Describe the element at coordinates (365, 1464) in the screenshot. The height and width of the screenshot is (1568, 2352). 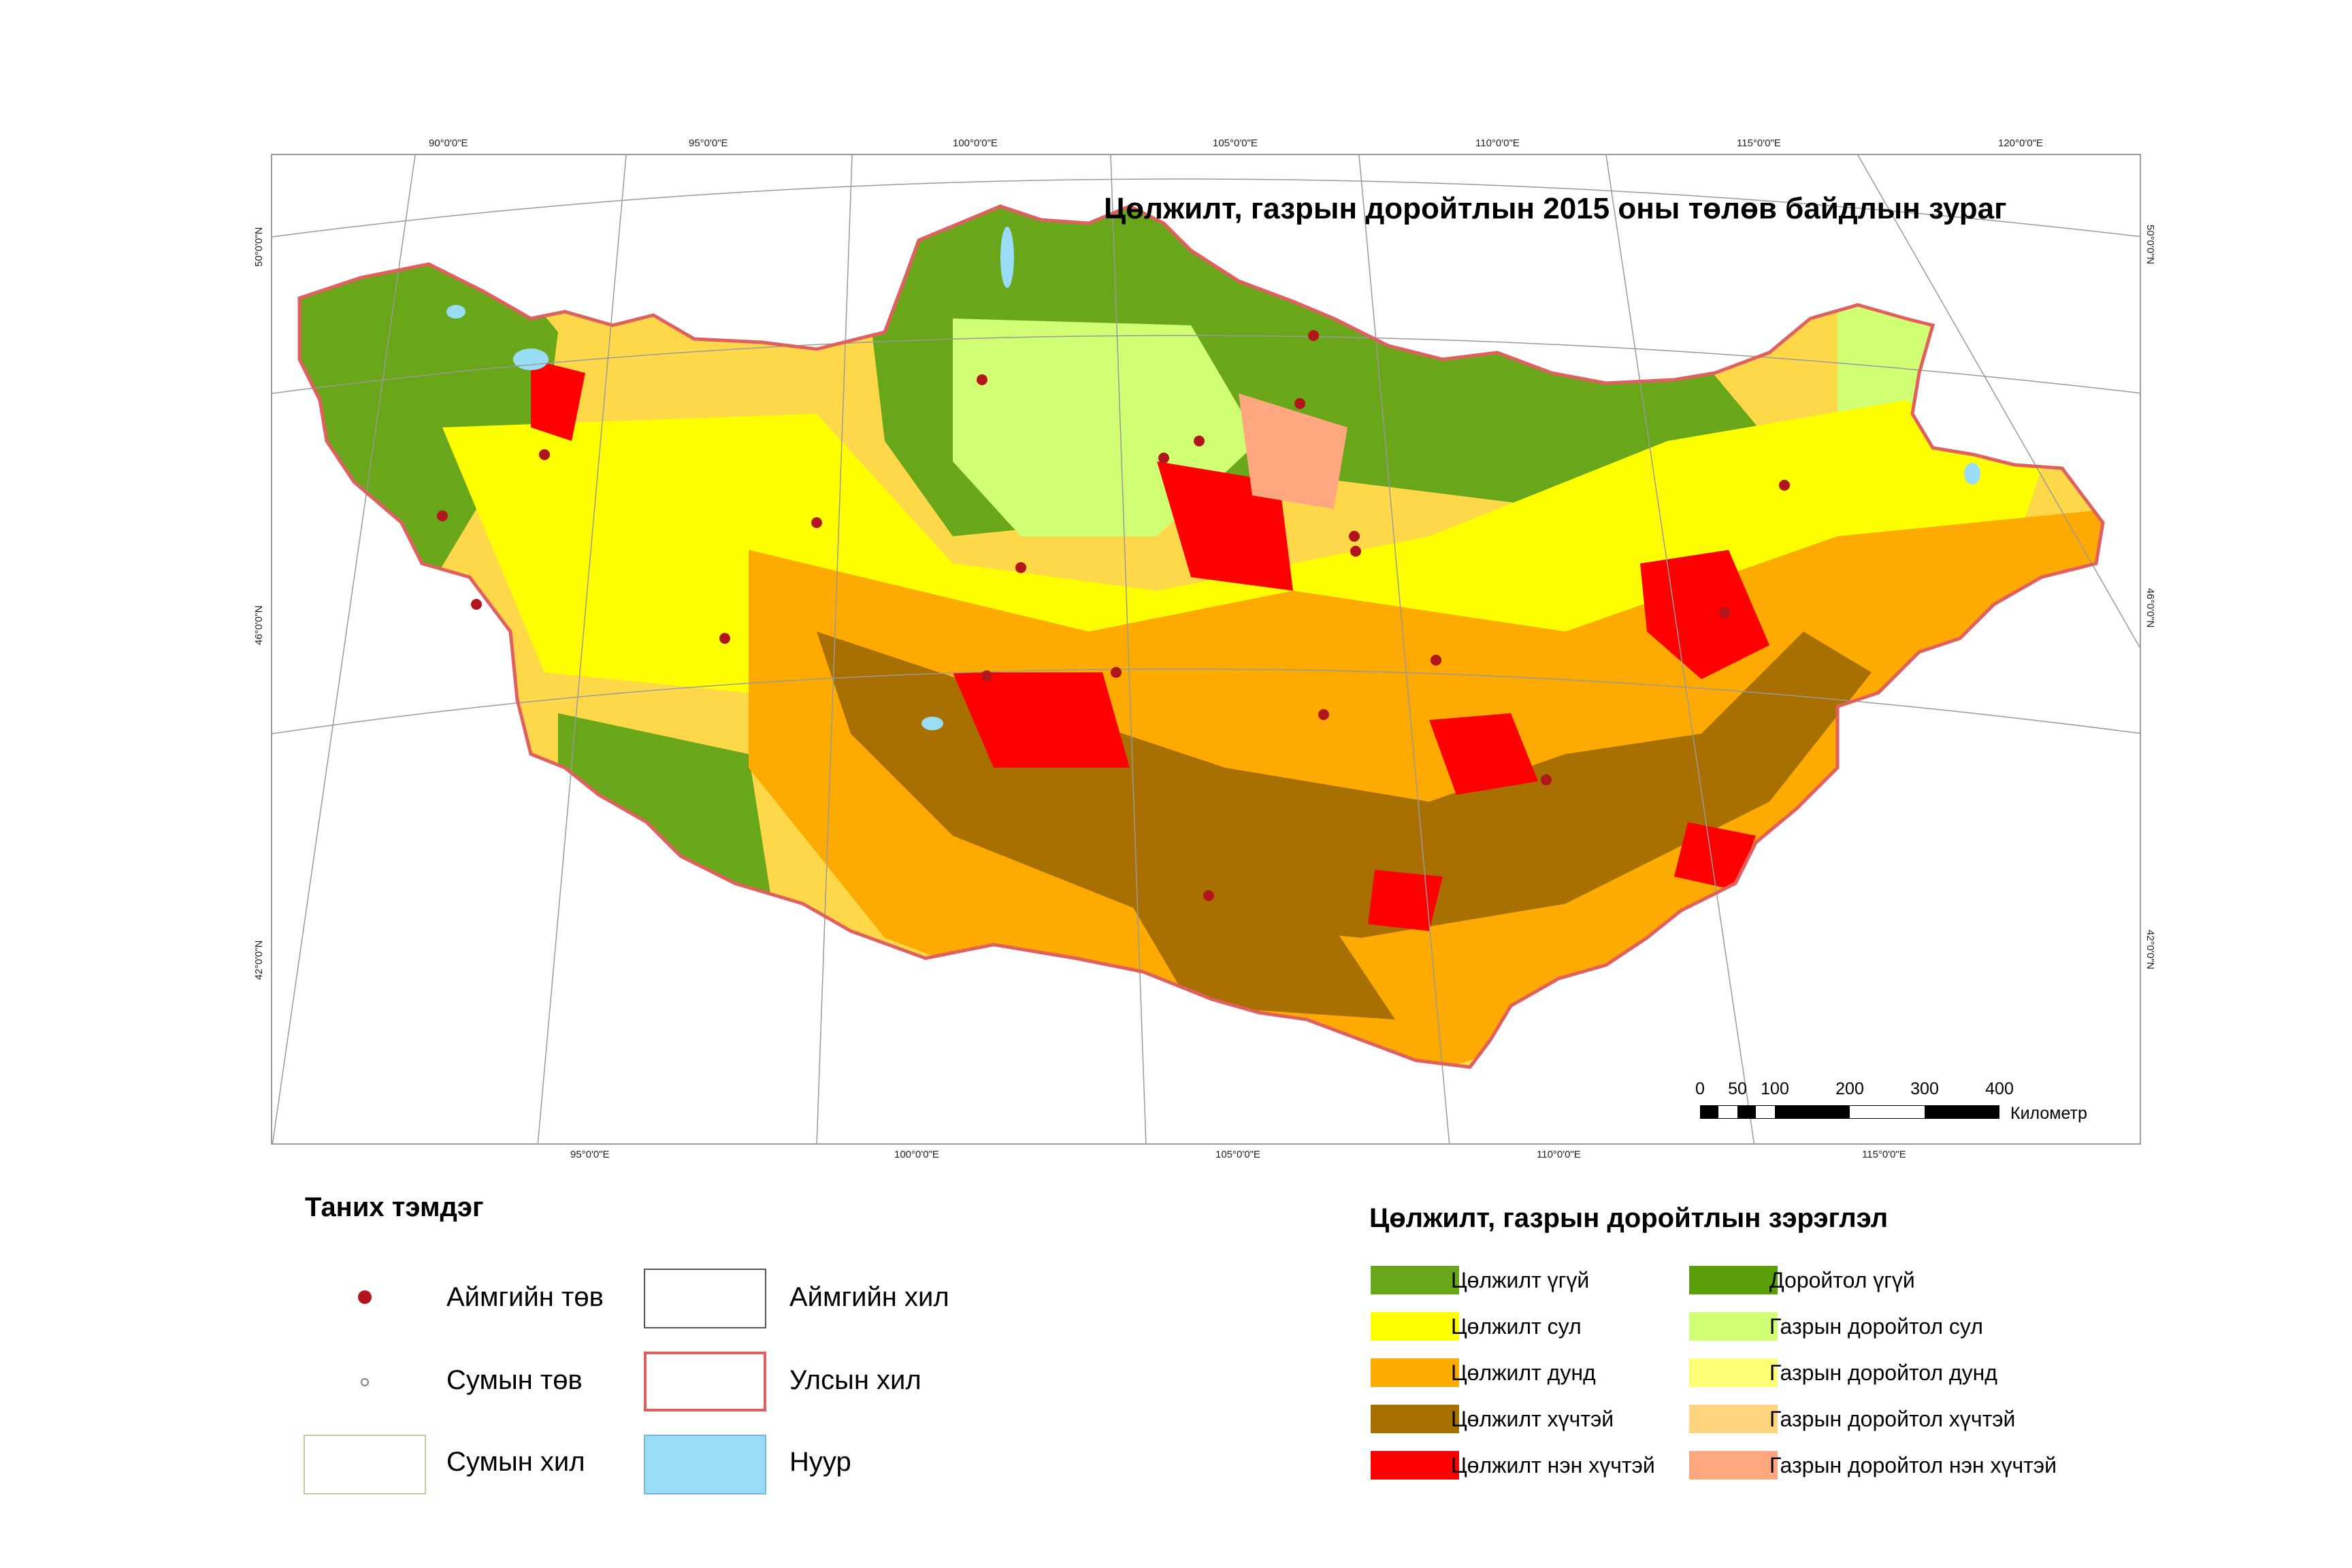
I see `sum-boundary-box` at that location.